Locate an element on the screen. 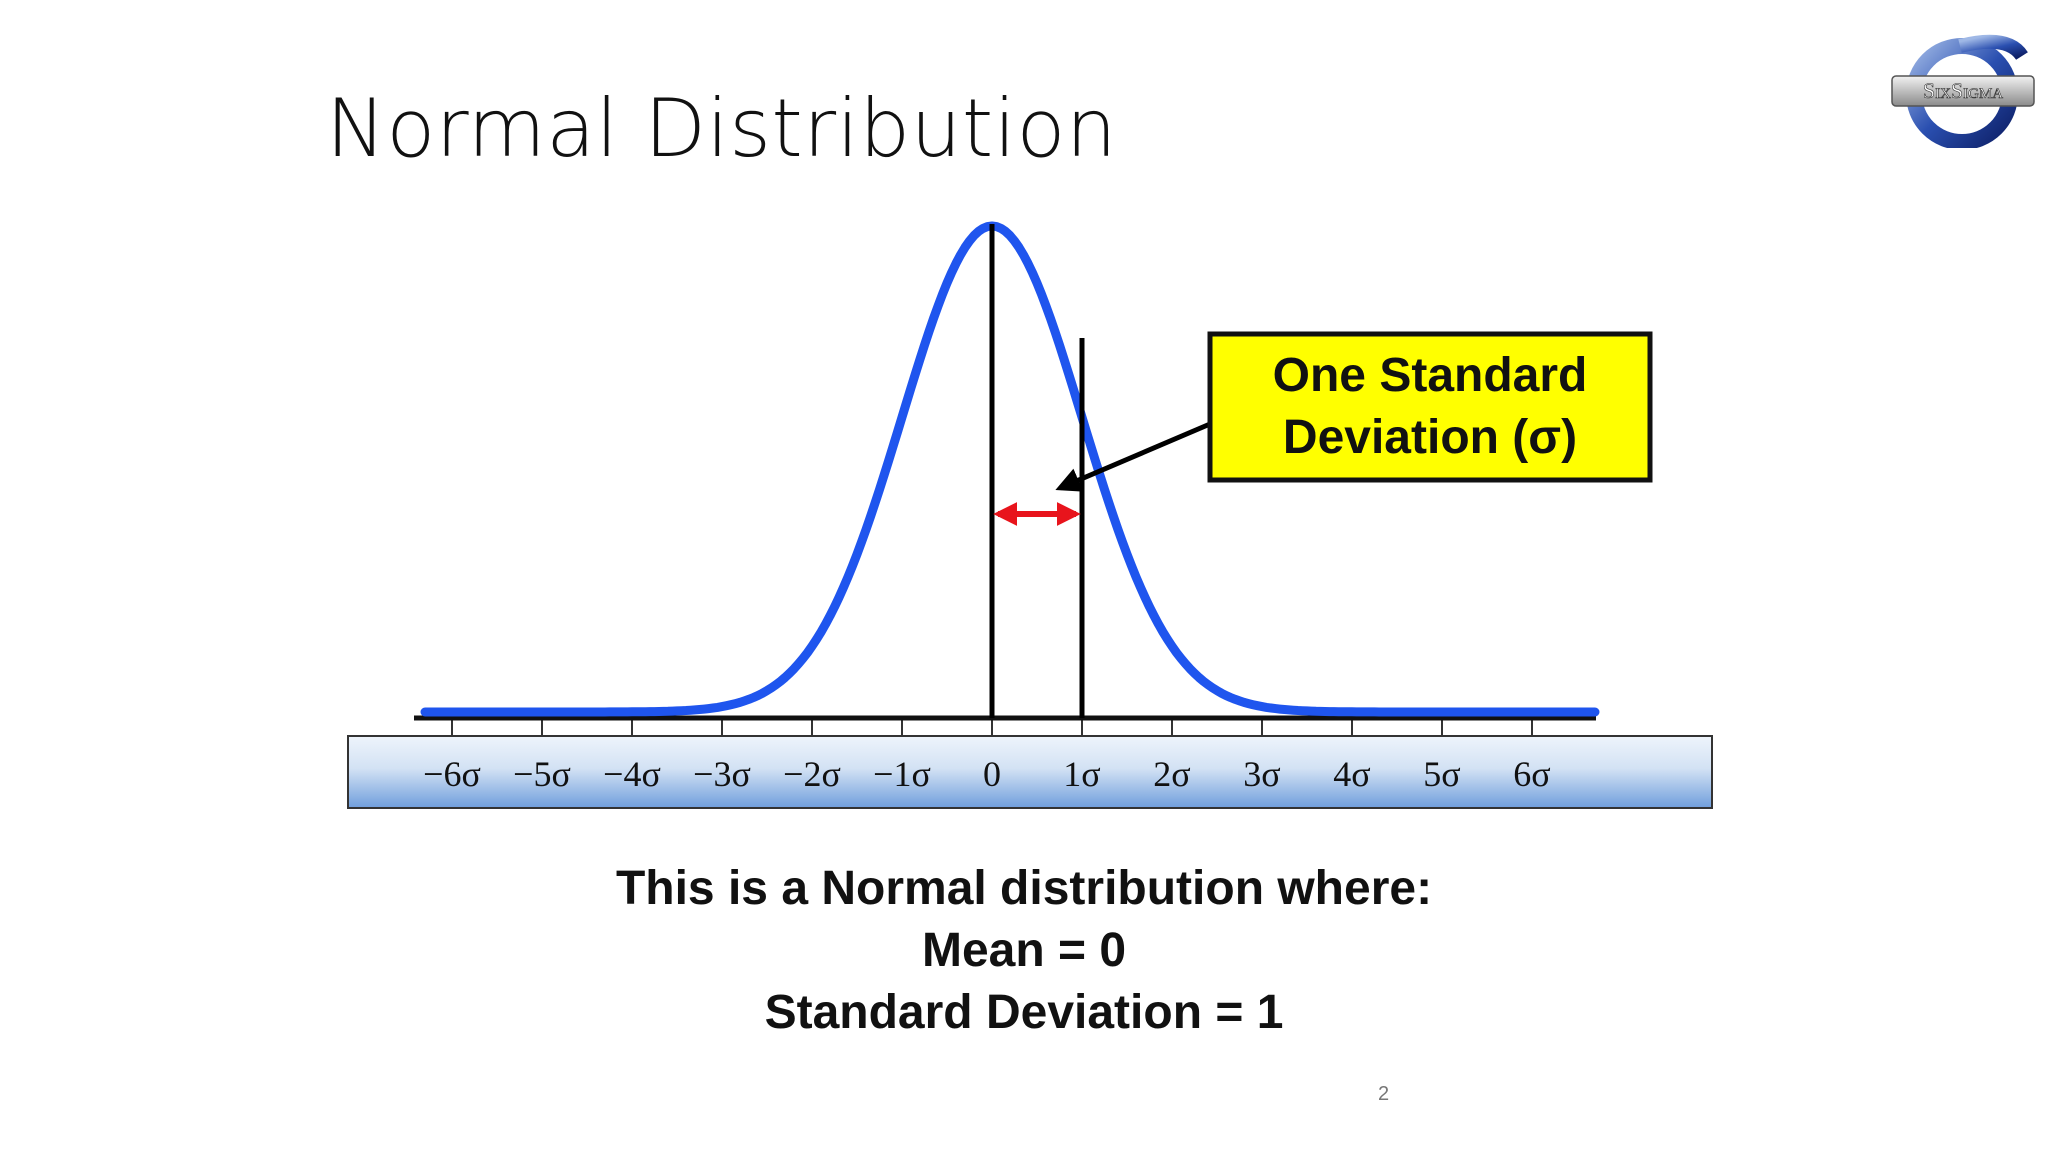 This screenshot has height=1152, width=2048. tick-label: −1σ is located at coordinates (902, 774).